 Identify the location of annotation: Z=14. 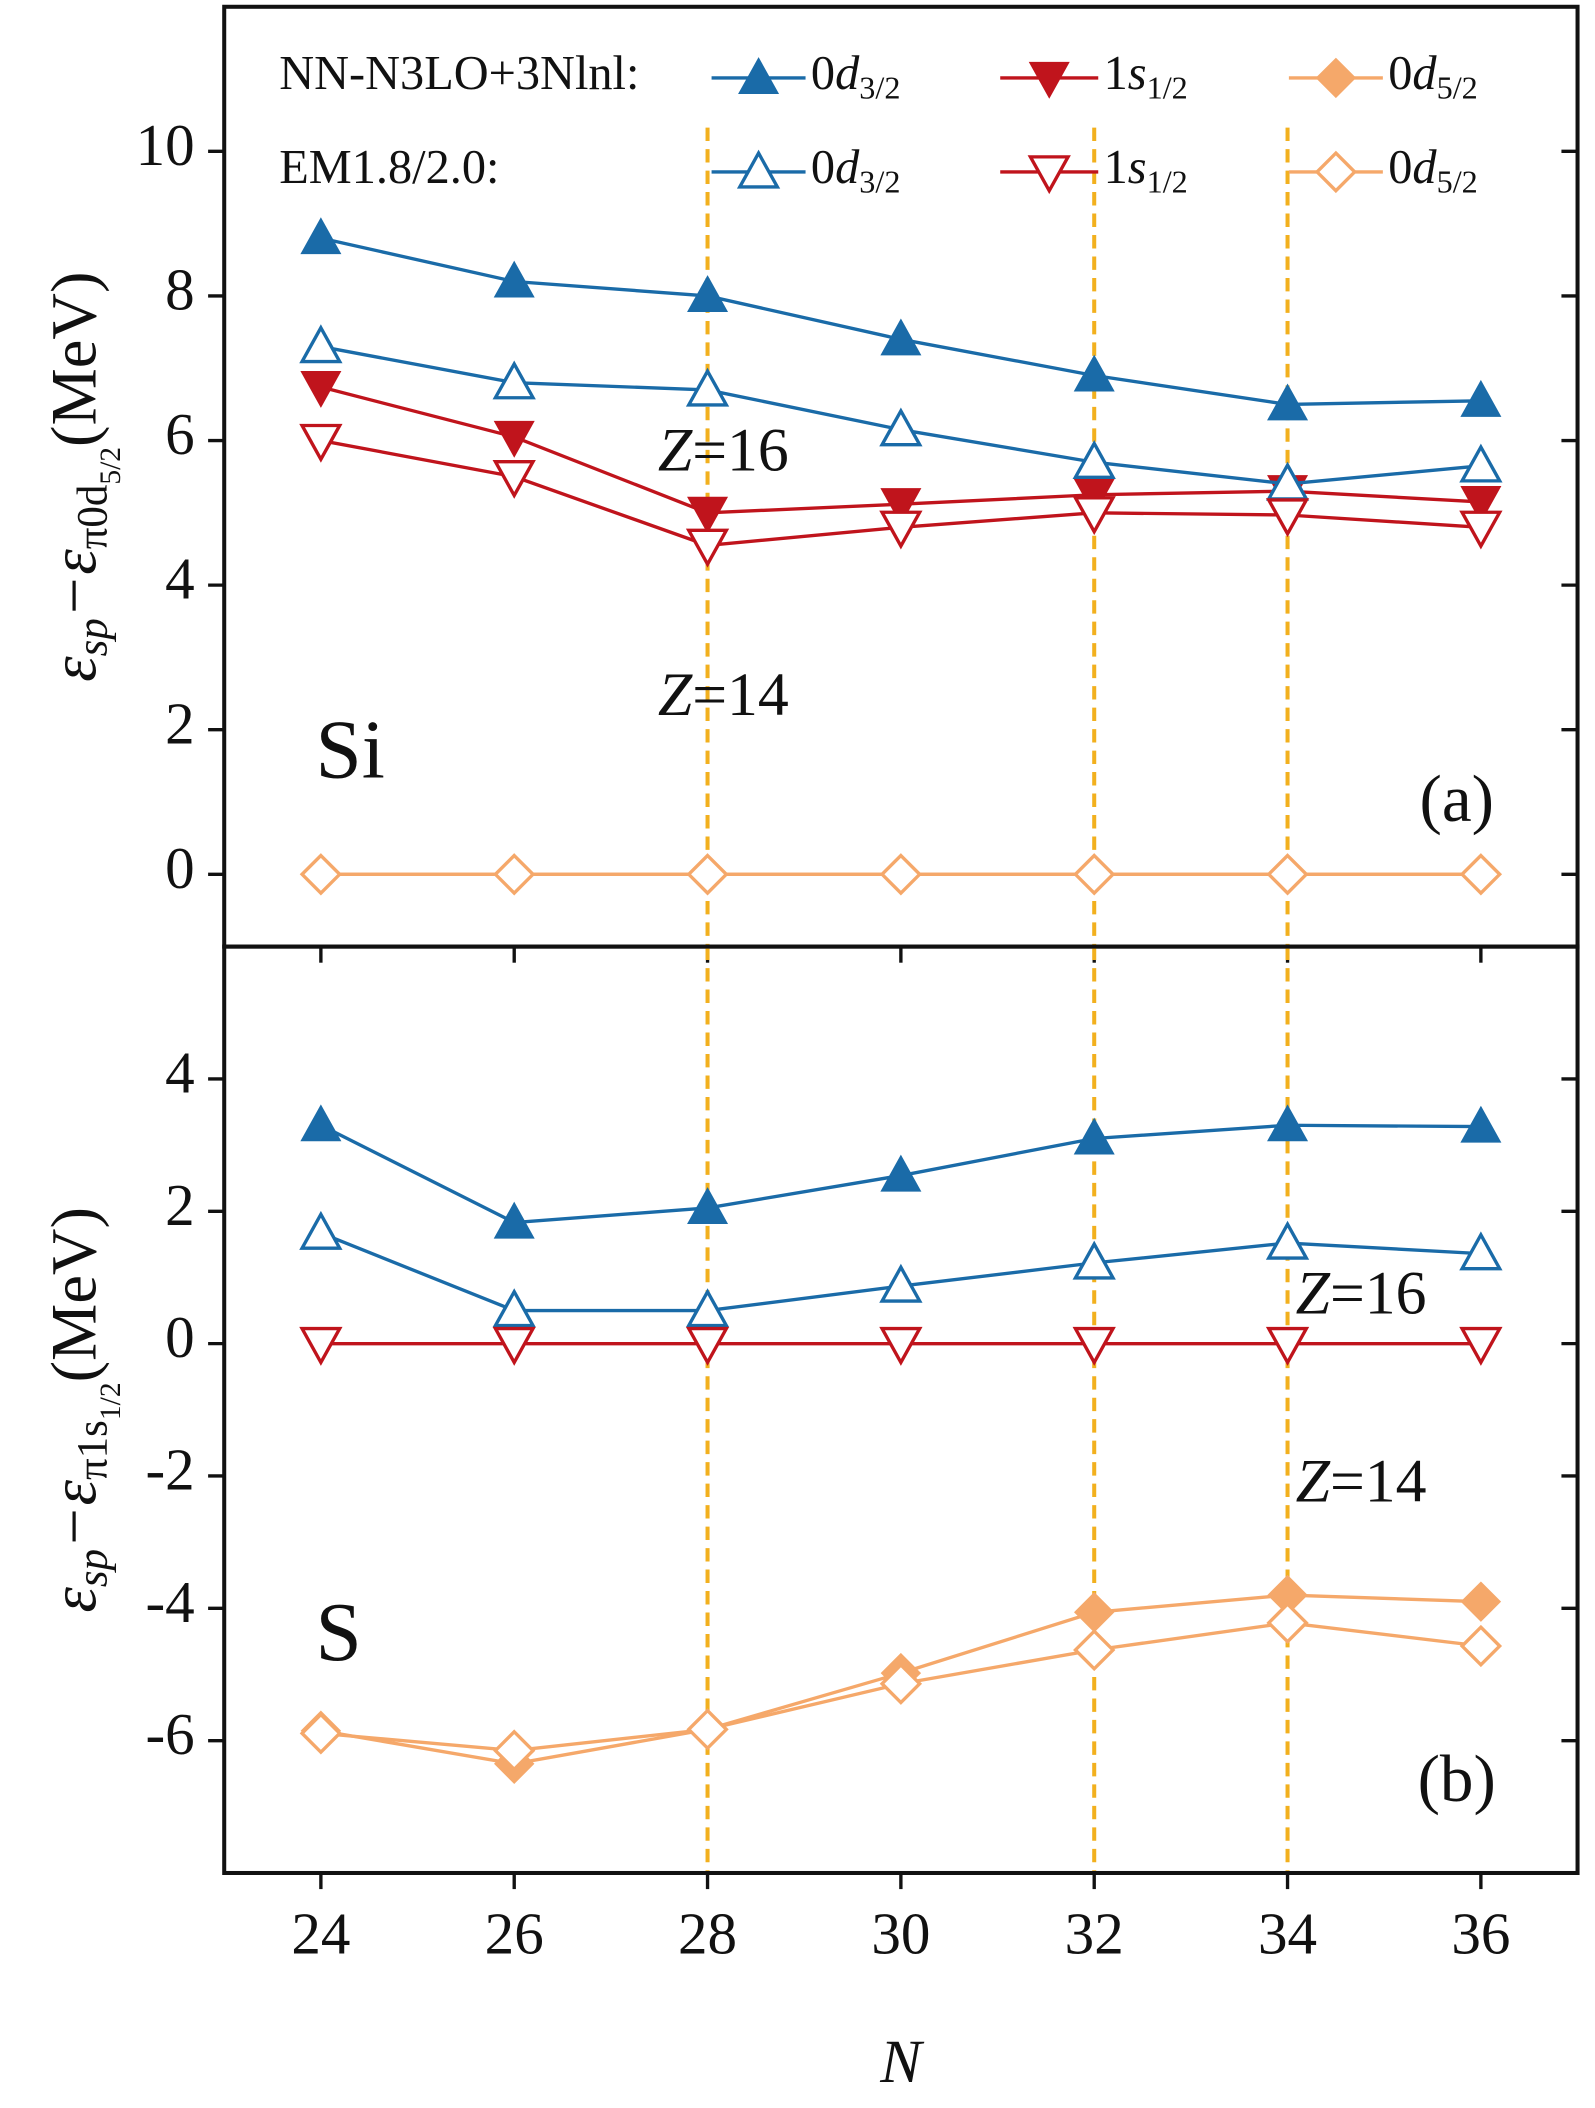
(723, 695).